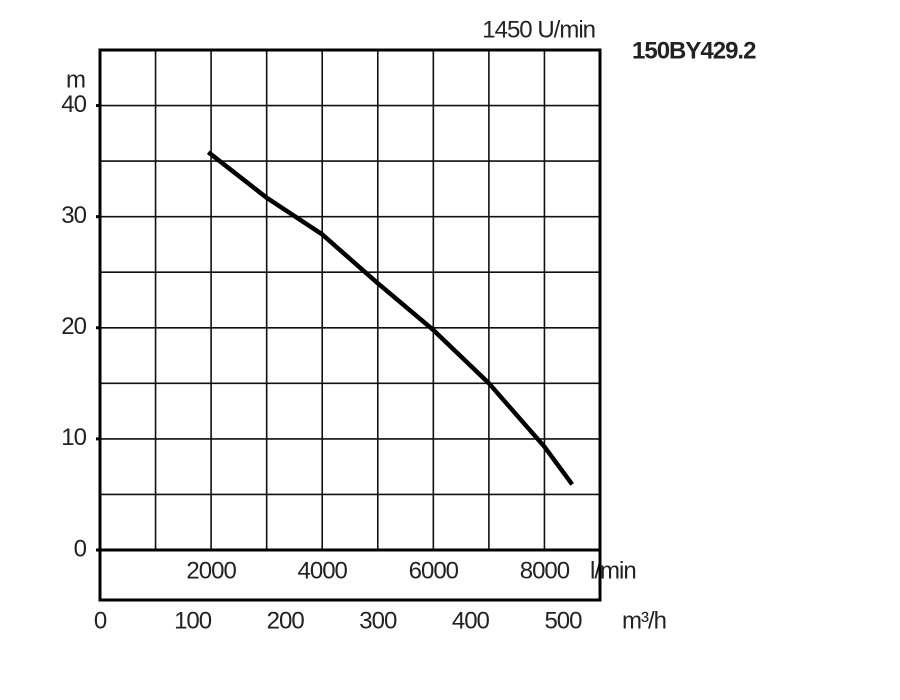 This screenshot has width=900, height=700. What do you see at coordinates (538, 29) in the screenshot?
I see `chart-subtitle: 1450 U/min` at bounding box center [538, 29].